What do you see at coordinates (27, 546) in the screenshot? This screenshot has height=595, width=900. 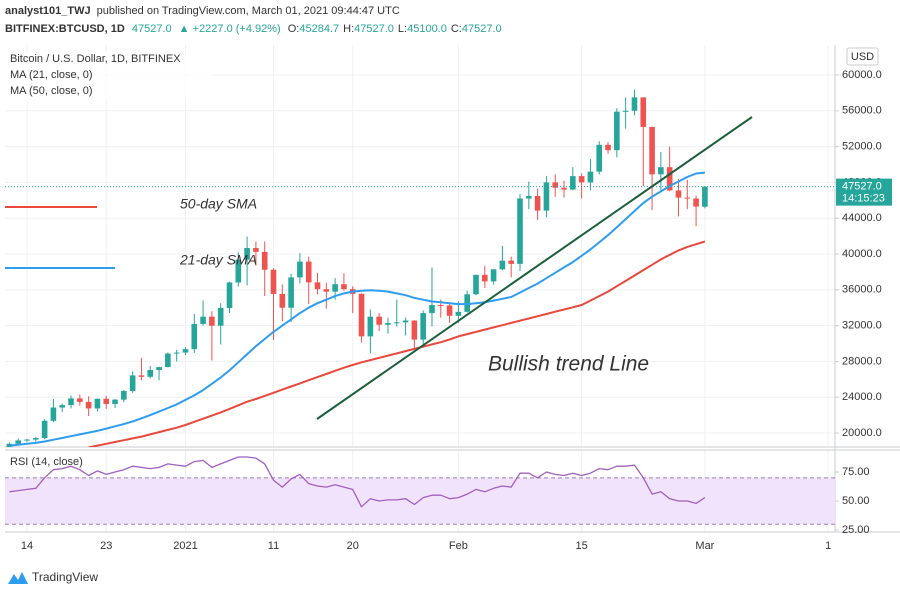 I see `x-tick-label: 14` at bounding box center [27, 546].